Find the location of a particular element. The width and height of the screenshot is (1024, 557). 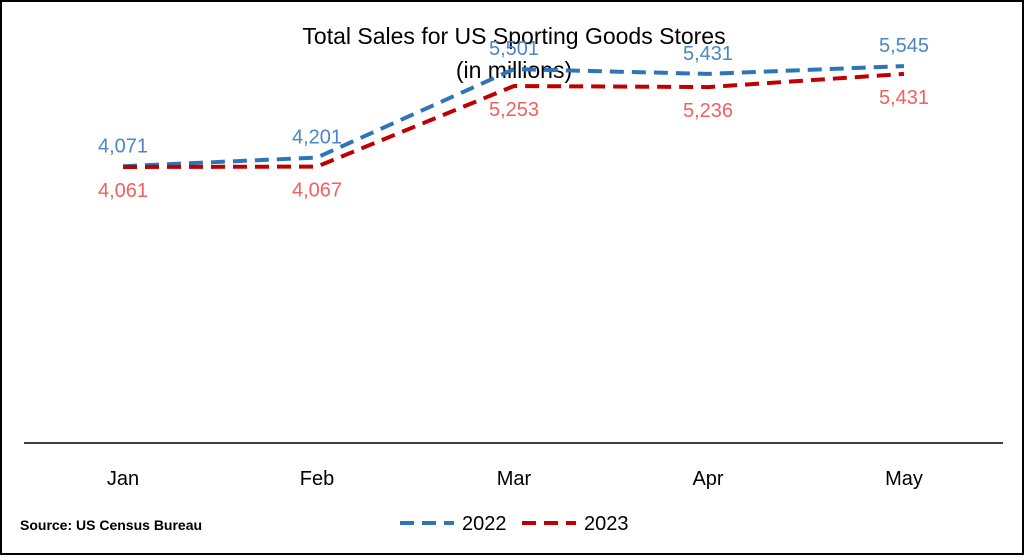

series-line-2022 is located at coordinates (513, 116).